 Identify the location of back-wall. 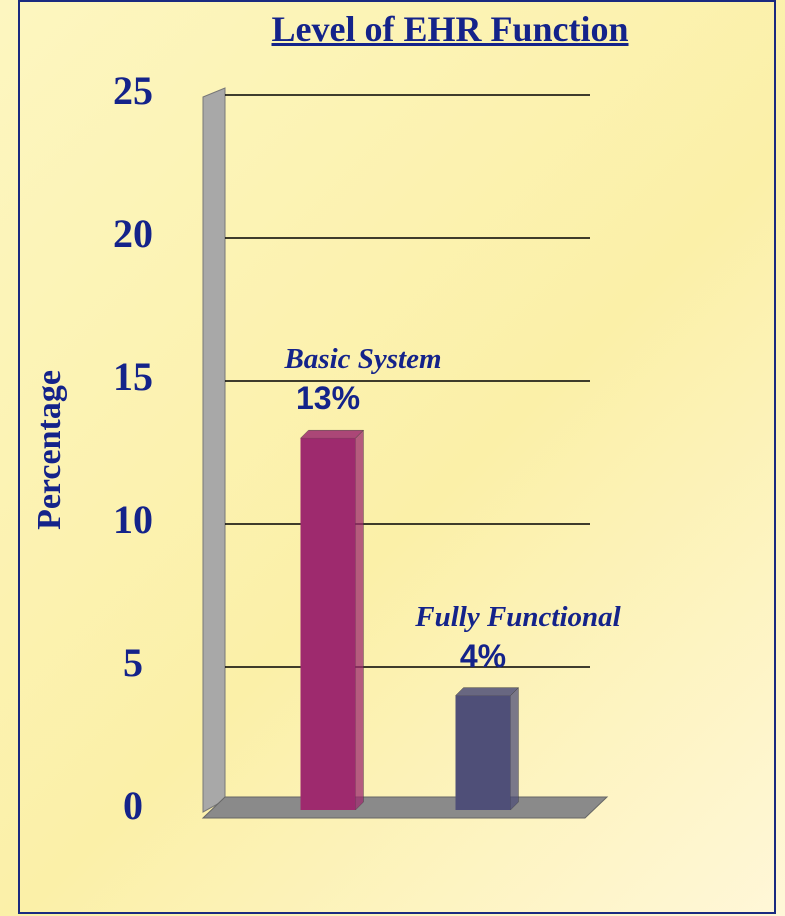
(214, 450).